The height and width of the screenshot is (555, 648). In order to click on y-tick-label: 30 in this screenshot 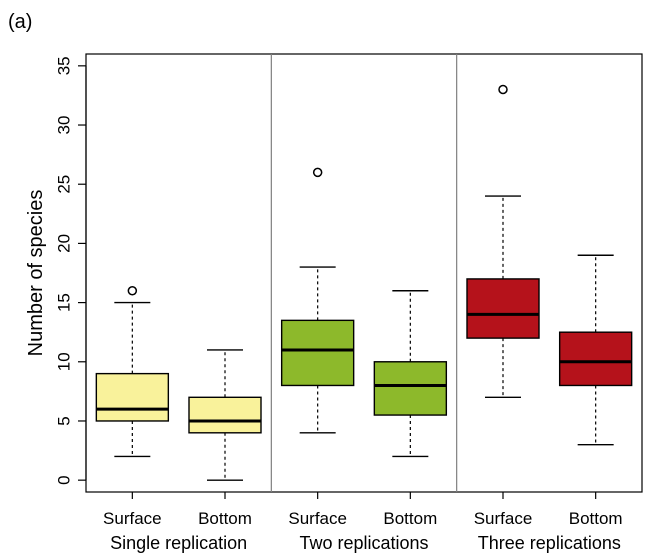, I will do `click(64, 125)`.